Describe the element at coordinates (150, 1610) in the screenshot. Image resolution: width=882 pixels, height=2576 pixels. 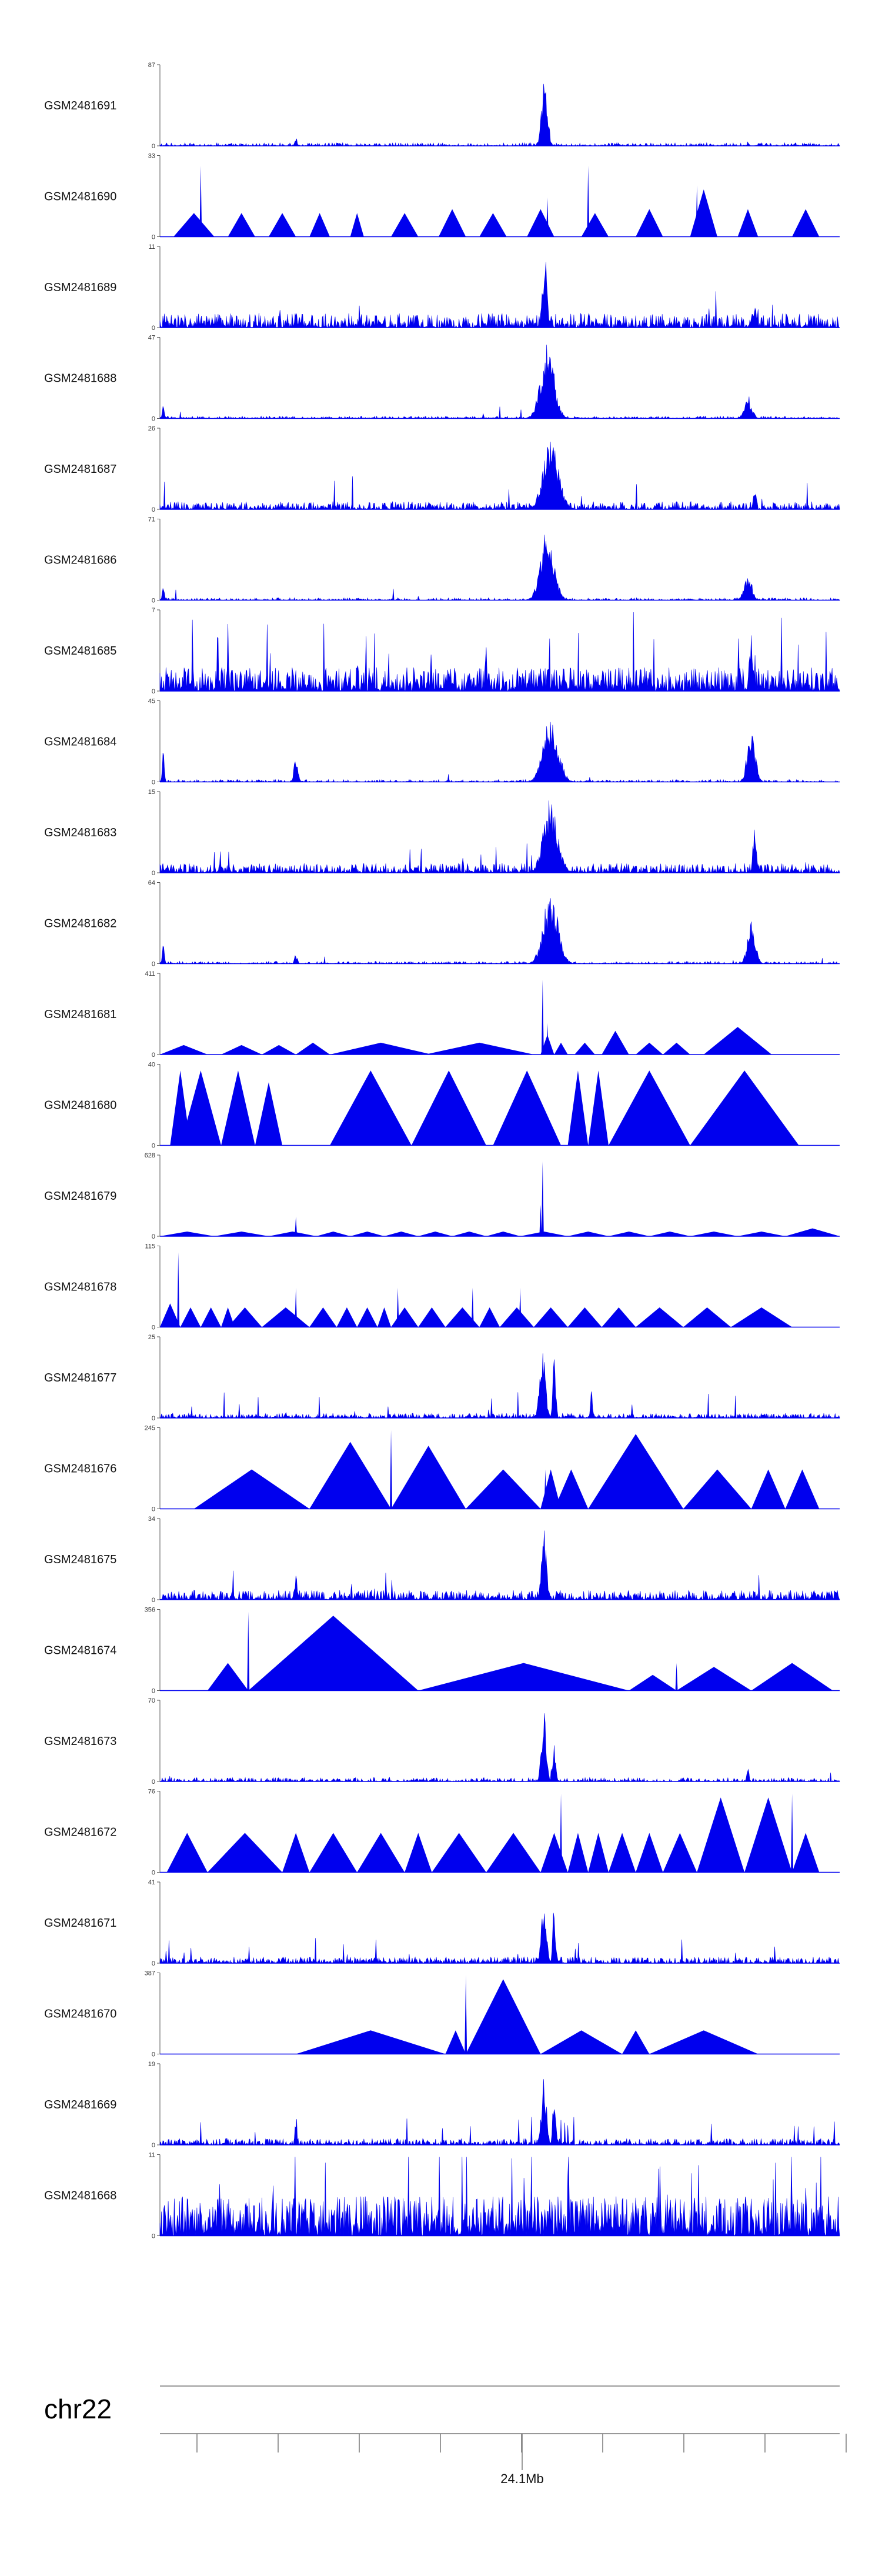
I see `y-max-label: 356` at that location.